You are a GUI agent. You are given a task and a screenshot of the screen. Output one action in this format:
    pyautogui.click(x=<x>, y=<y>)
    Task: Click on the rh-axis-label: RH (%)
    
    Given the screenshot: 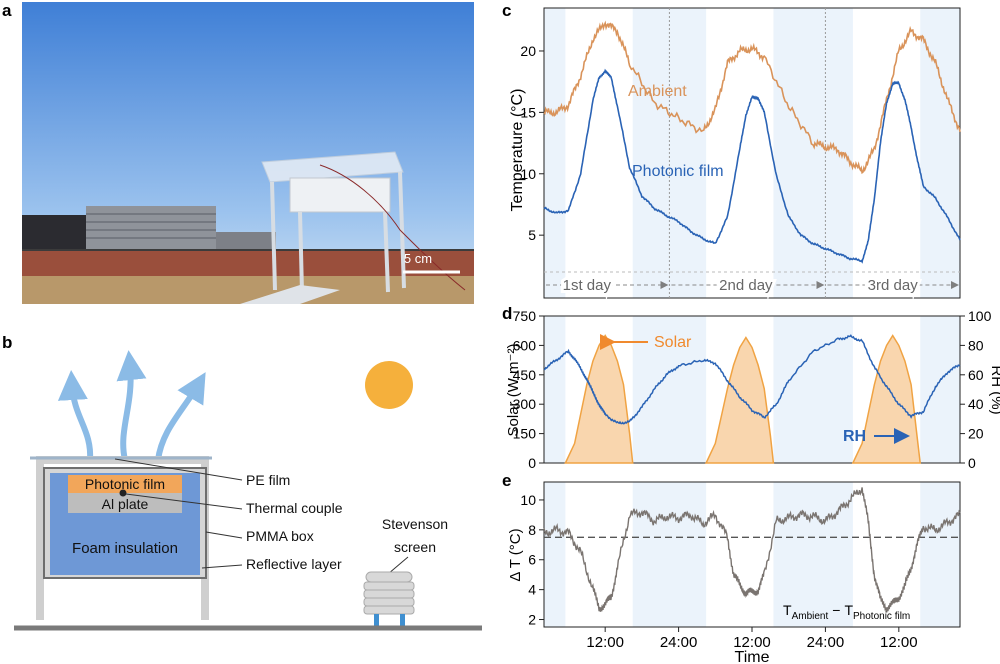 What is the action you would take?
    pyautogui.click(x=994, y=389)
    